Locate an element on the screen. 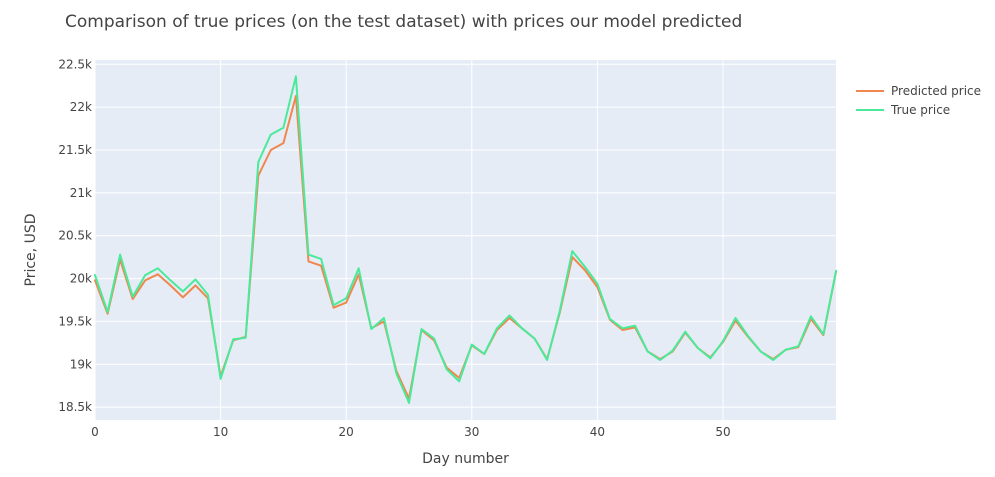 Image resolution: width=995 pixels, height=477 pixels. x-tick-label: 30 is located at coordinates (471, 432).